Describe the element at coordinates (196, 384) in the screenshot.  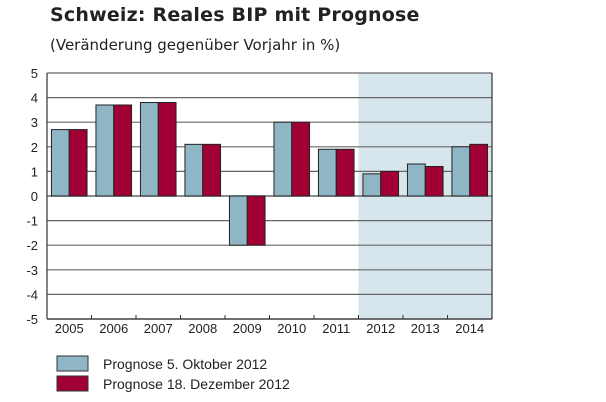
I see `legend-label: Prognose 18. Dezember 2012` at that location.